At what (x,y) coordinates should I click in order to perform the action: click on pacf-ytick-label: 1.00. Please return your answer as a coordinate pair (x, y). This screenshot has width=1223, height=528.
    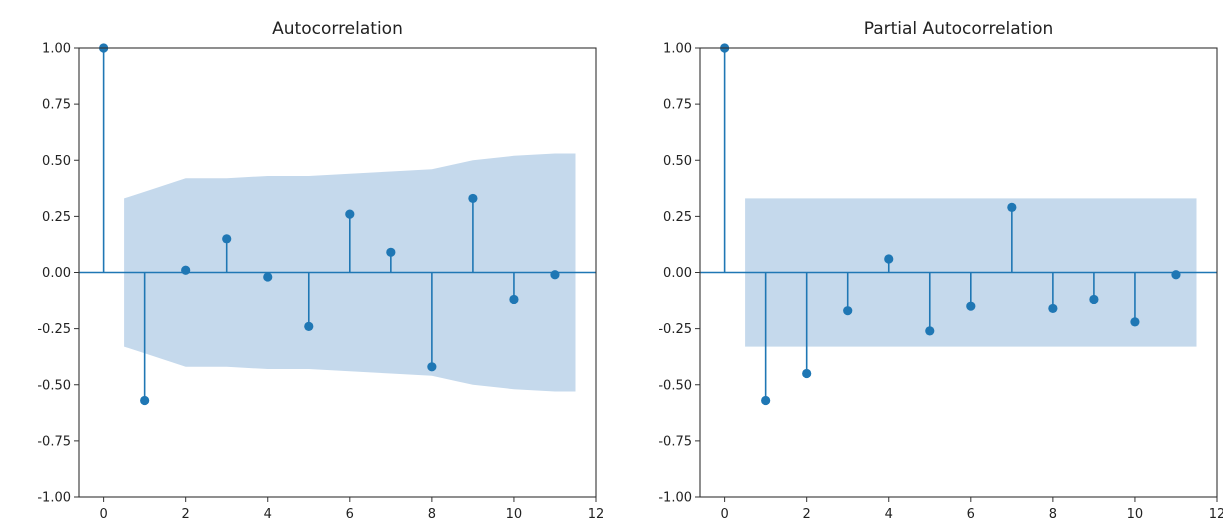
    Looking at the image, I should click on (677, 49).